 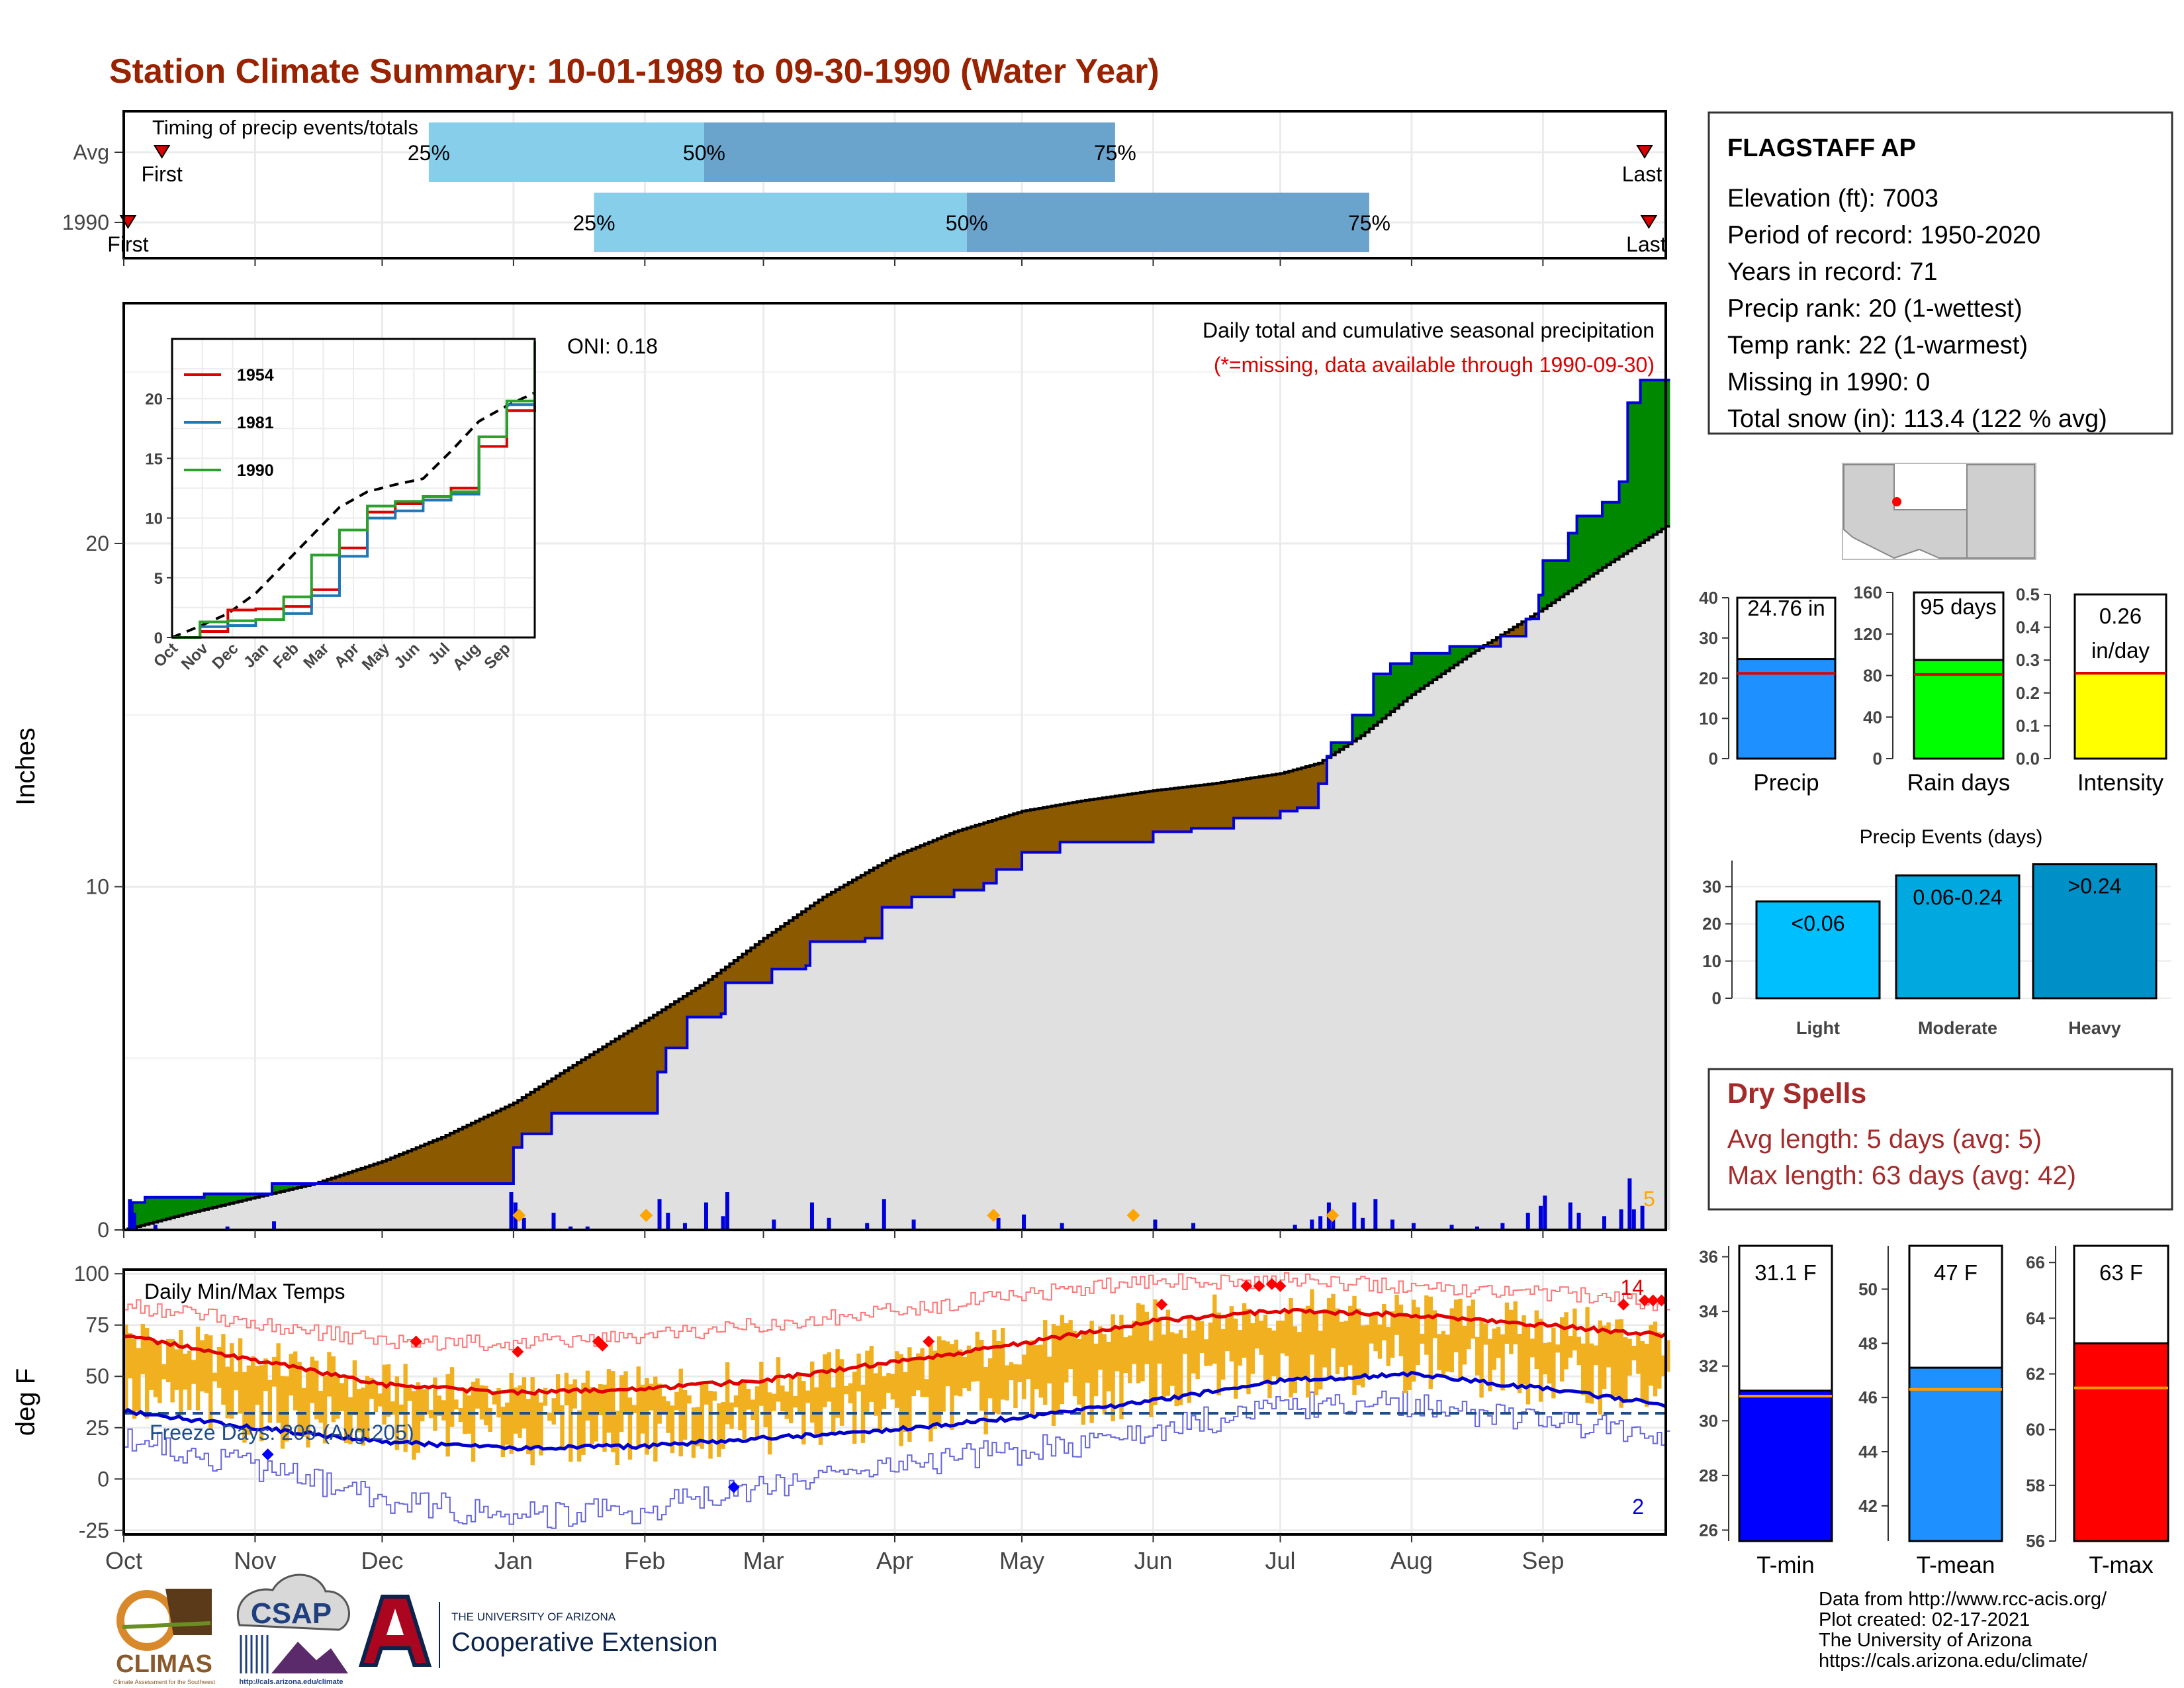 I want to click on record-max-line, so click(x=897, y=1312).